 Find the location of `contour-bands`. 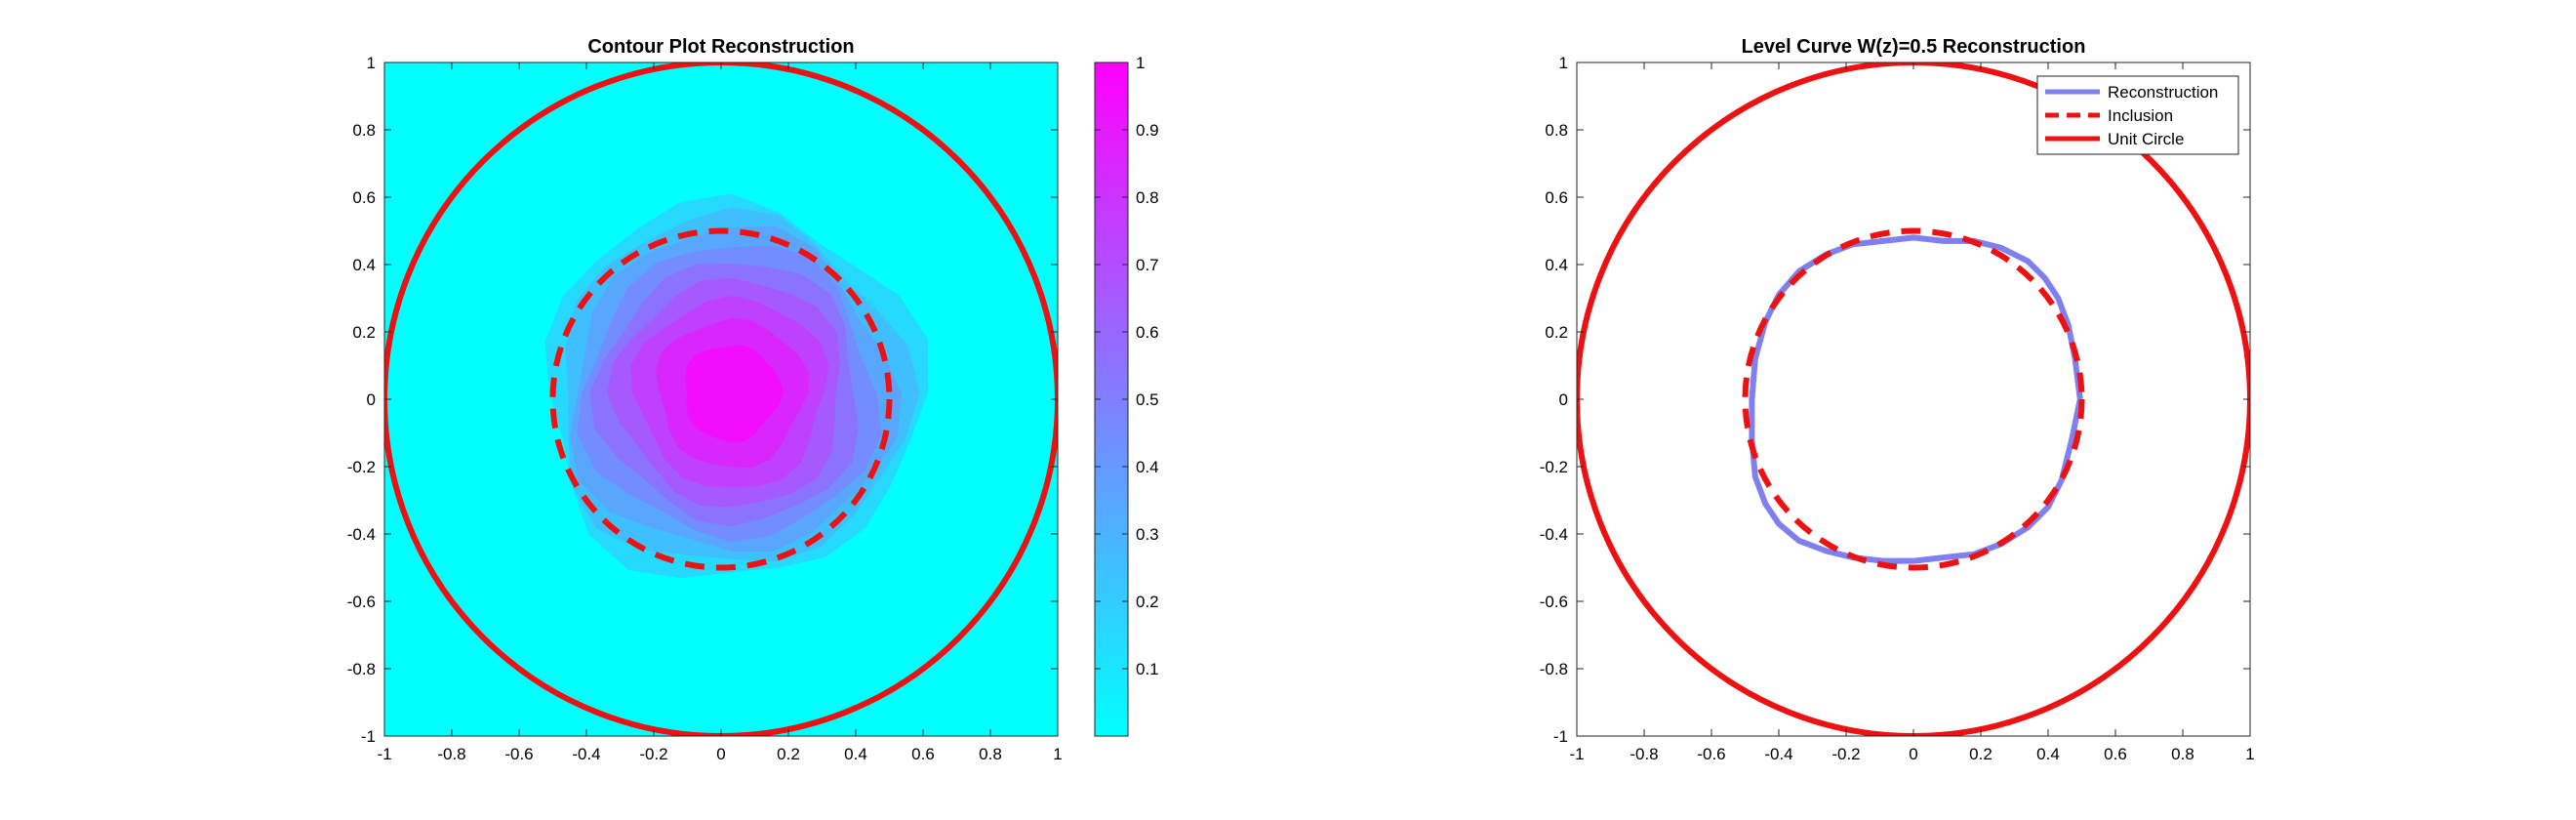

contour-bands is located at coordinates (736, 386).